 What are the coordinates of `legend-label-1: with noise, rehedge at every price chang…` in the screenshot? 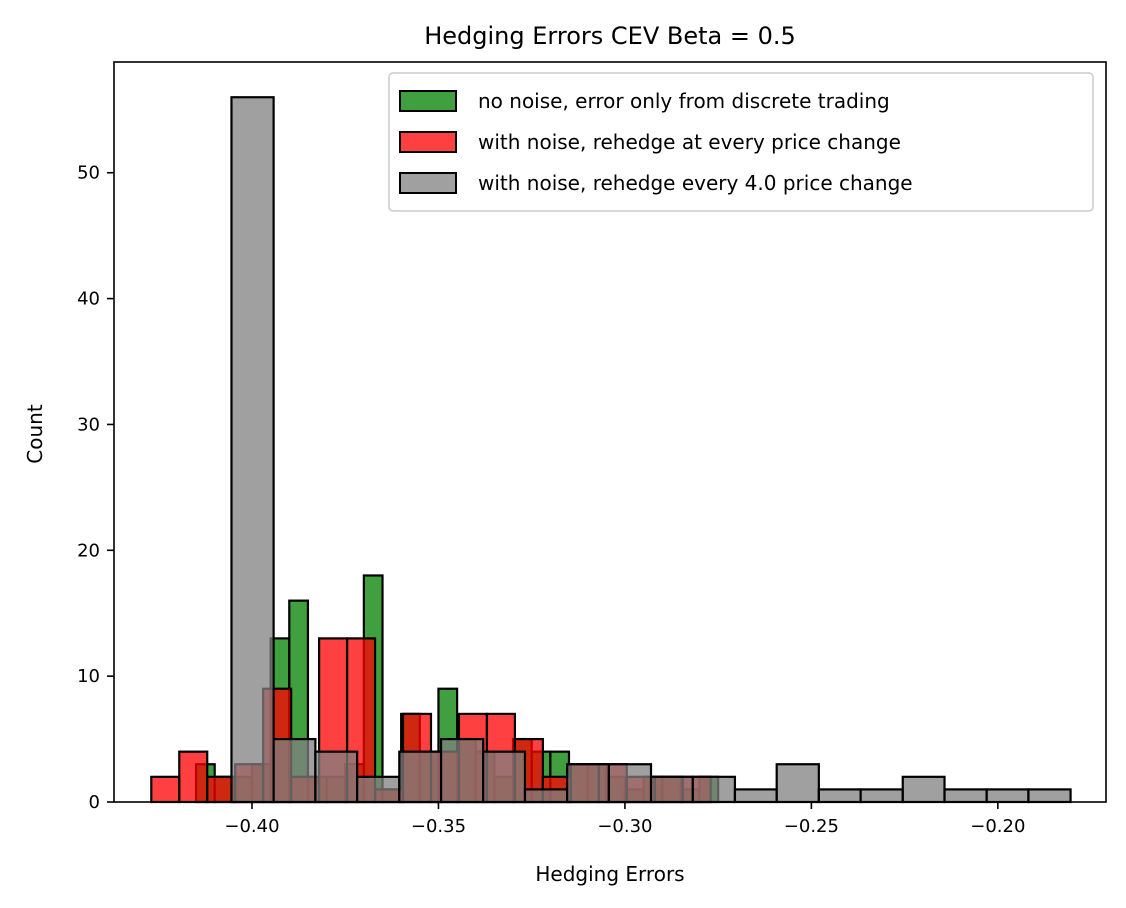 It's located at (689, 142).